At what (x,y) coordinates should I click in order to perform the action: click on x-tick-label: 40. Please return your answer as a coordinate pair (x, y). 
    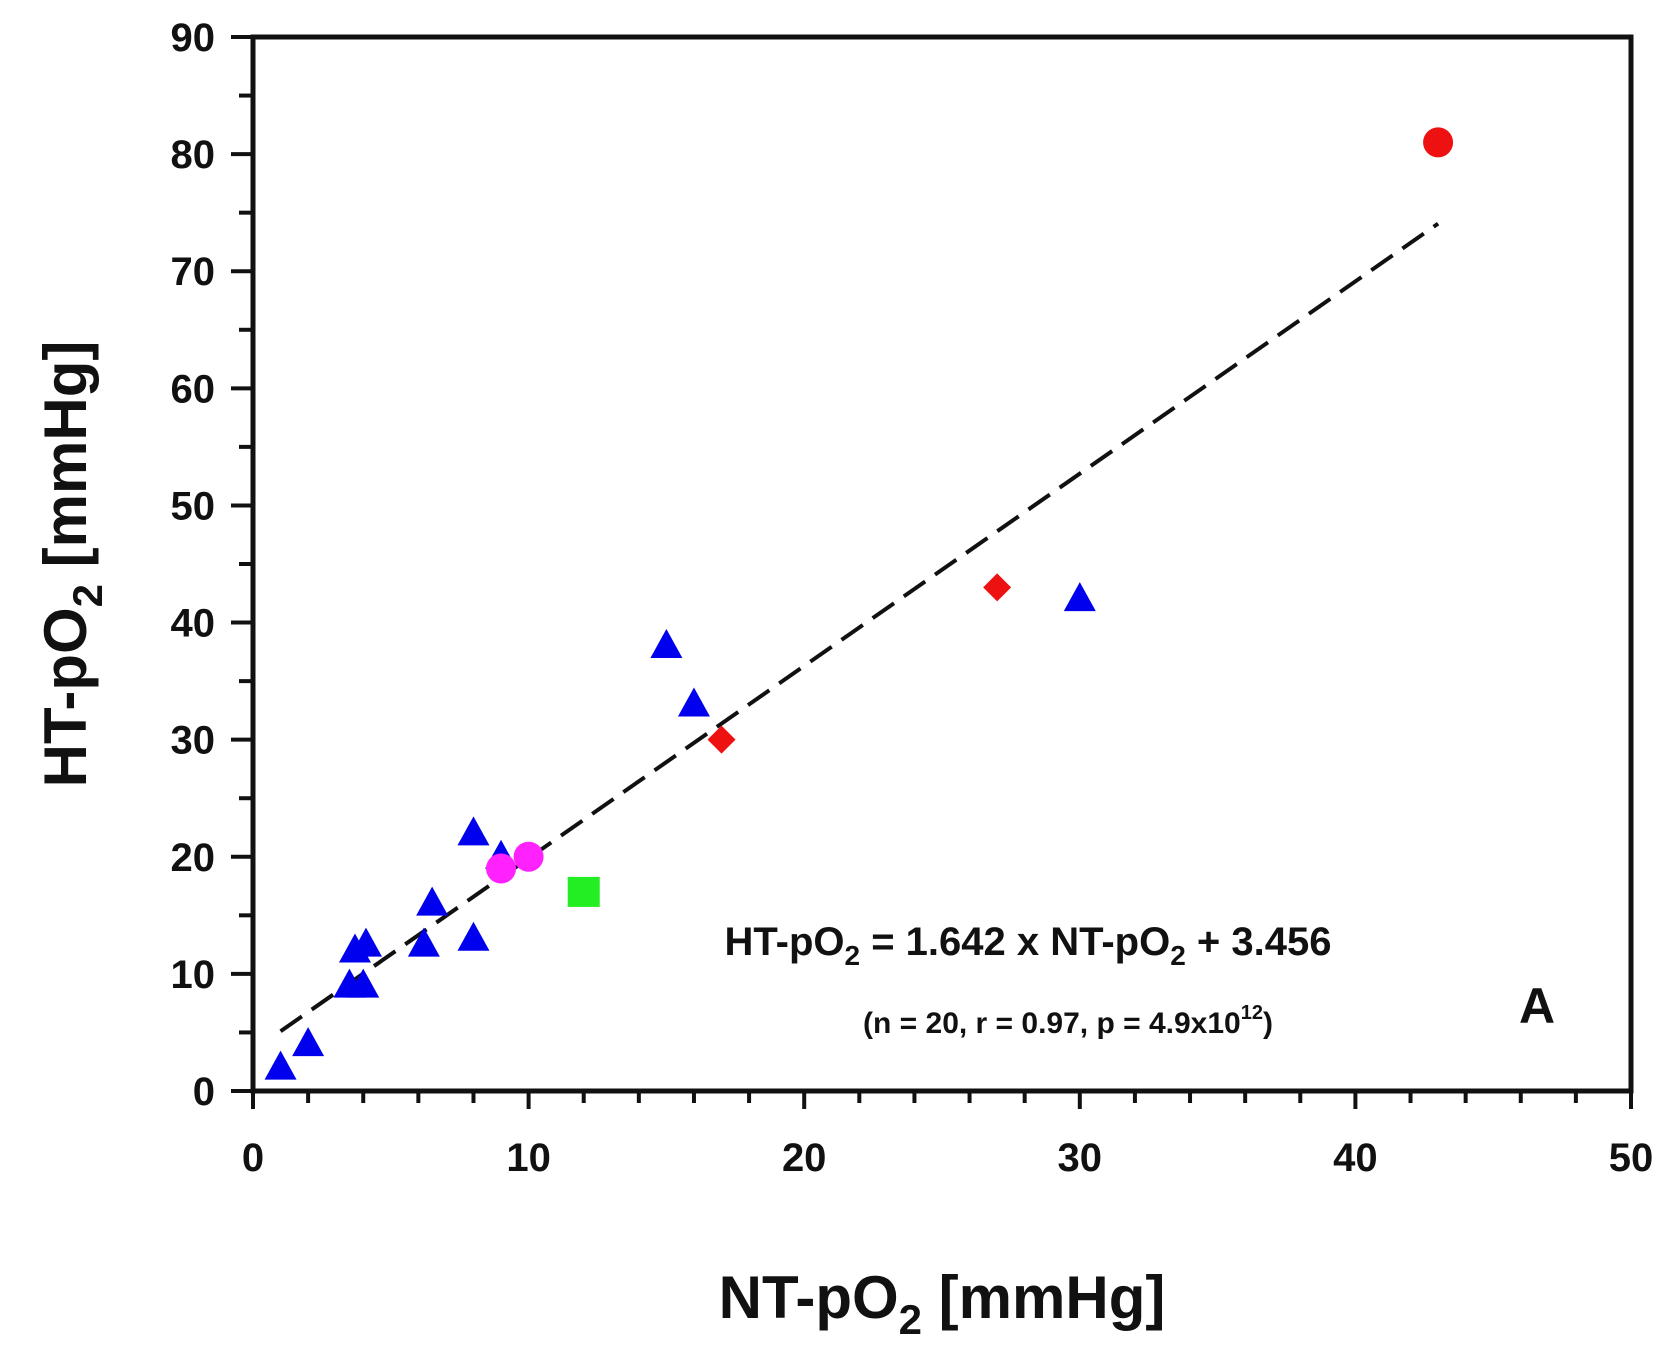
    Looking at the image, I should click on (1355, 1158).